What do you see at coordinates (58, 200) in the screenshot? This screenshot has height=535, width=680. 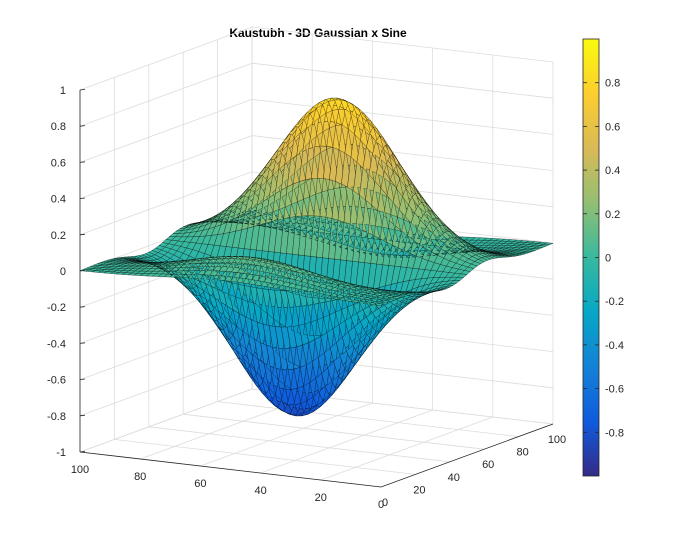 I see `z-tick-label: 0.4` at bounding box center [58, 200].